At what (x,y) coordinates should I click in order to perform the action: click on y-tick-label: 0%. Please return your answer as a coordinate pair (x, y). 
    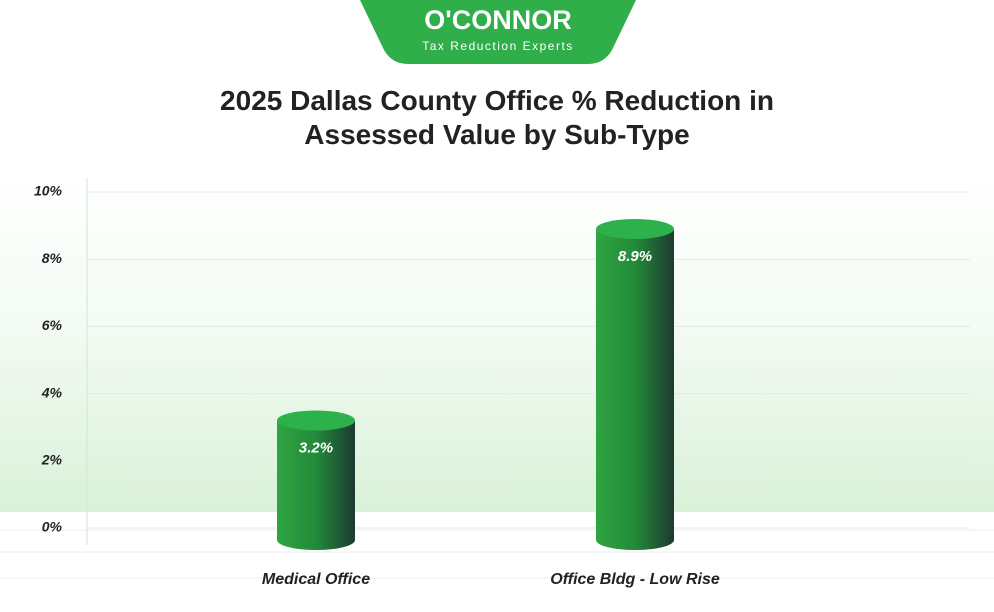
    Looking at the image, I should click on (52, 527).